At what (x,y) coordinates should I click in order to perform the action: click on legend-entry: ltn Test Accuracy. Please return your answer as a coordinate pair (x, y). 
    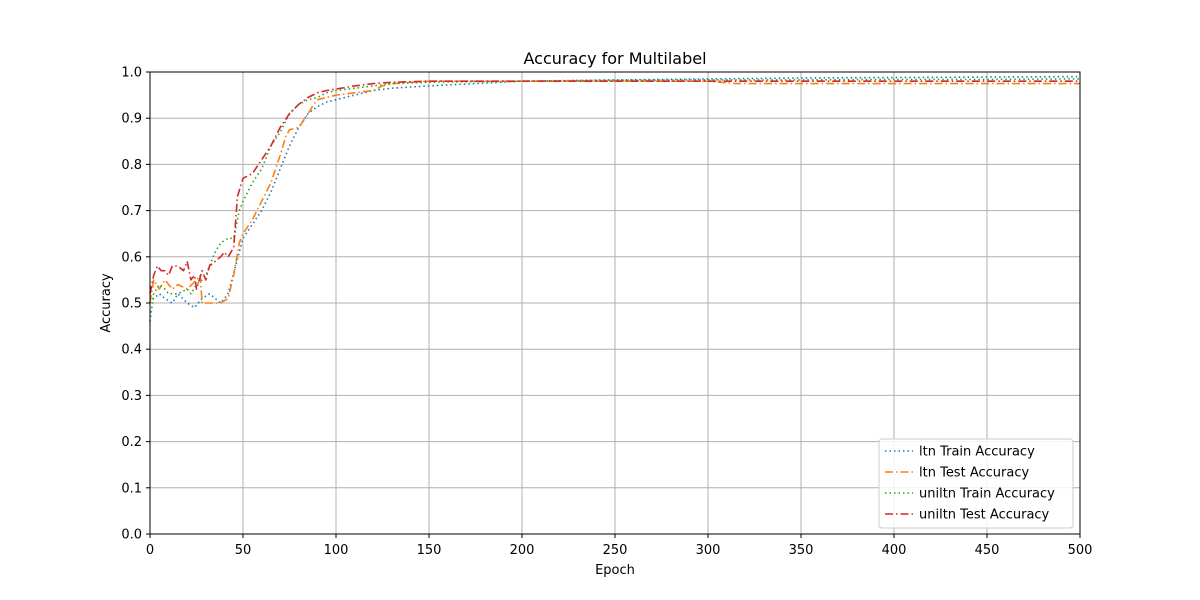
    Looking at the image, I should click on (974, 473).